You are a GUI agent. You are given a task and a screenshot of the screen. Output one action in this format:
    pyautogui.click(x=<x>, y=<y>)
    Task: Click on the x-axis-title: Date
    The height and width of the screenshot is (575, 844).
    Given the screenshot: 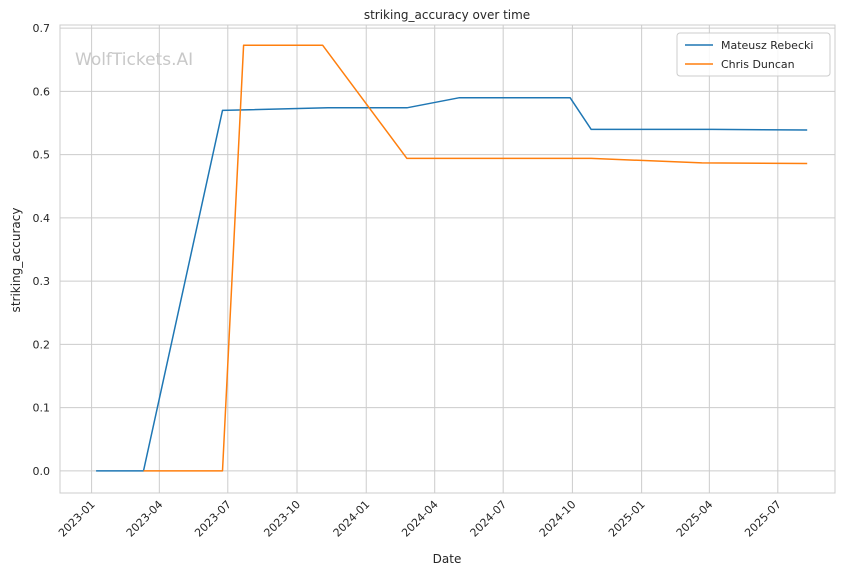 What is the action you would take?
    pyautogui.click(x=447, y=559)
    